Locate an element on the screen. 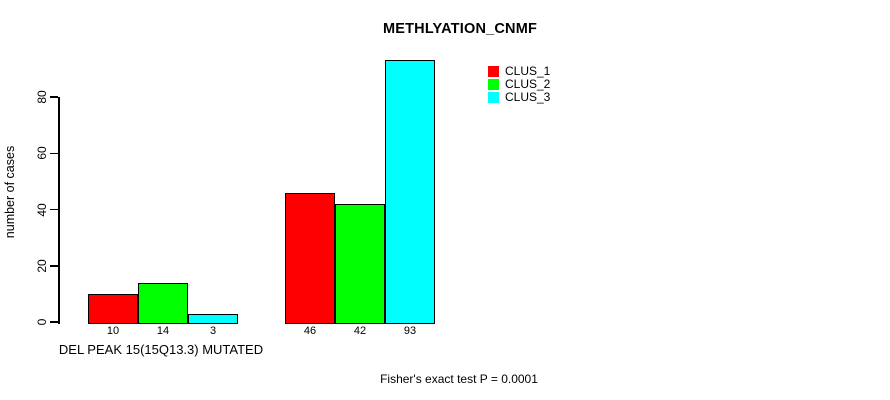 This screenshot has width=890, height=400. legend-item-clus_3: CLUS_3 is located at coordinates (519, 97).